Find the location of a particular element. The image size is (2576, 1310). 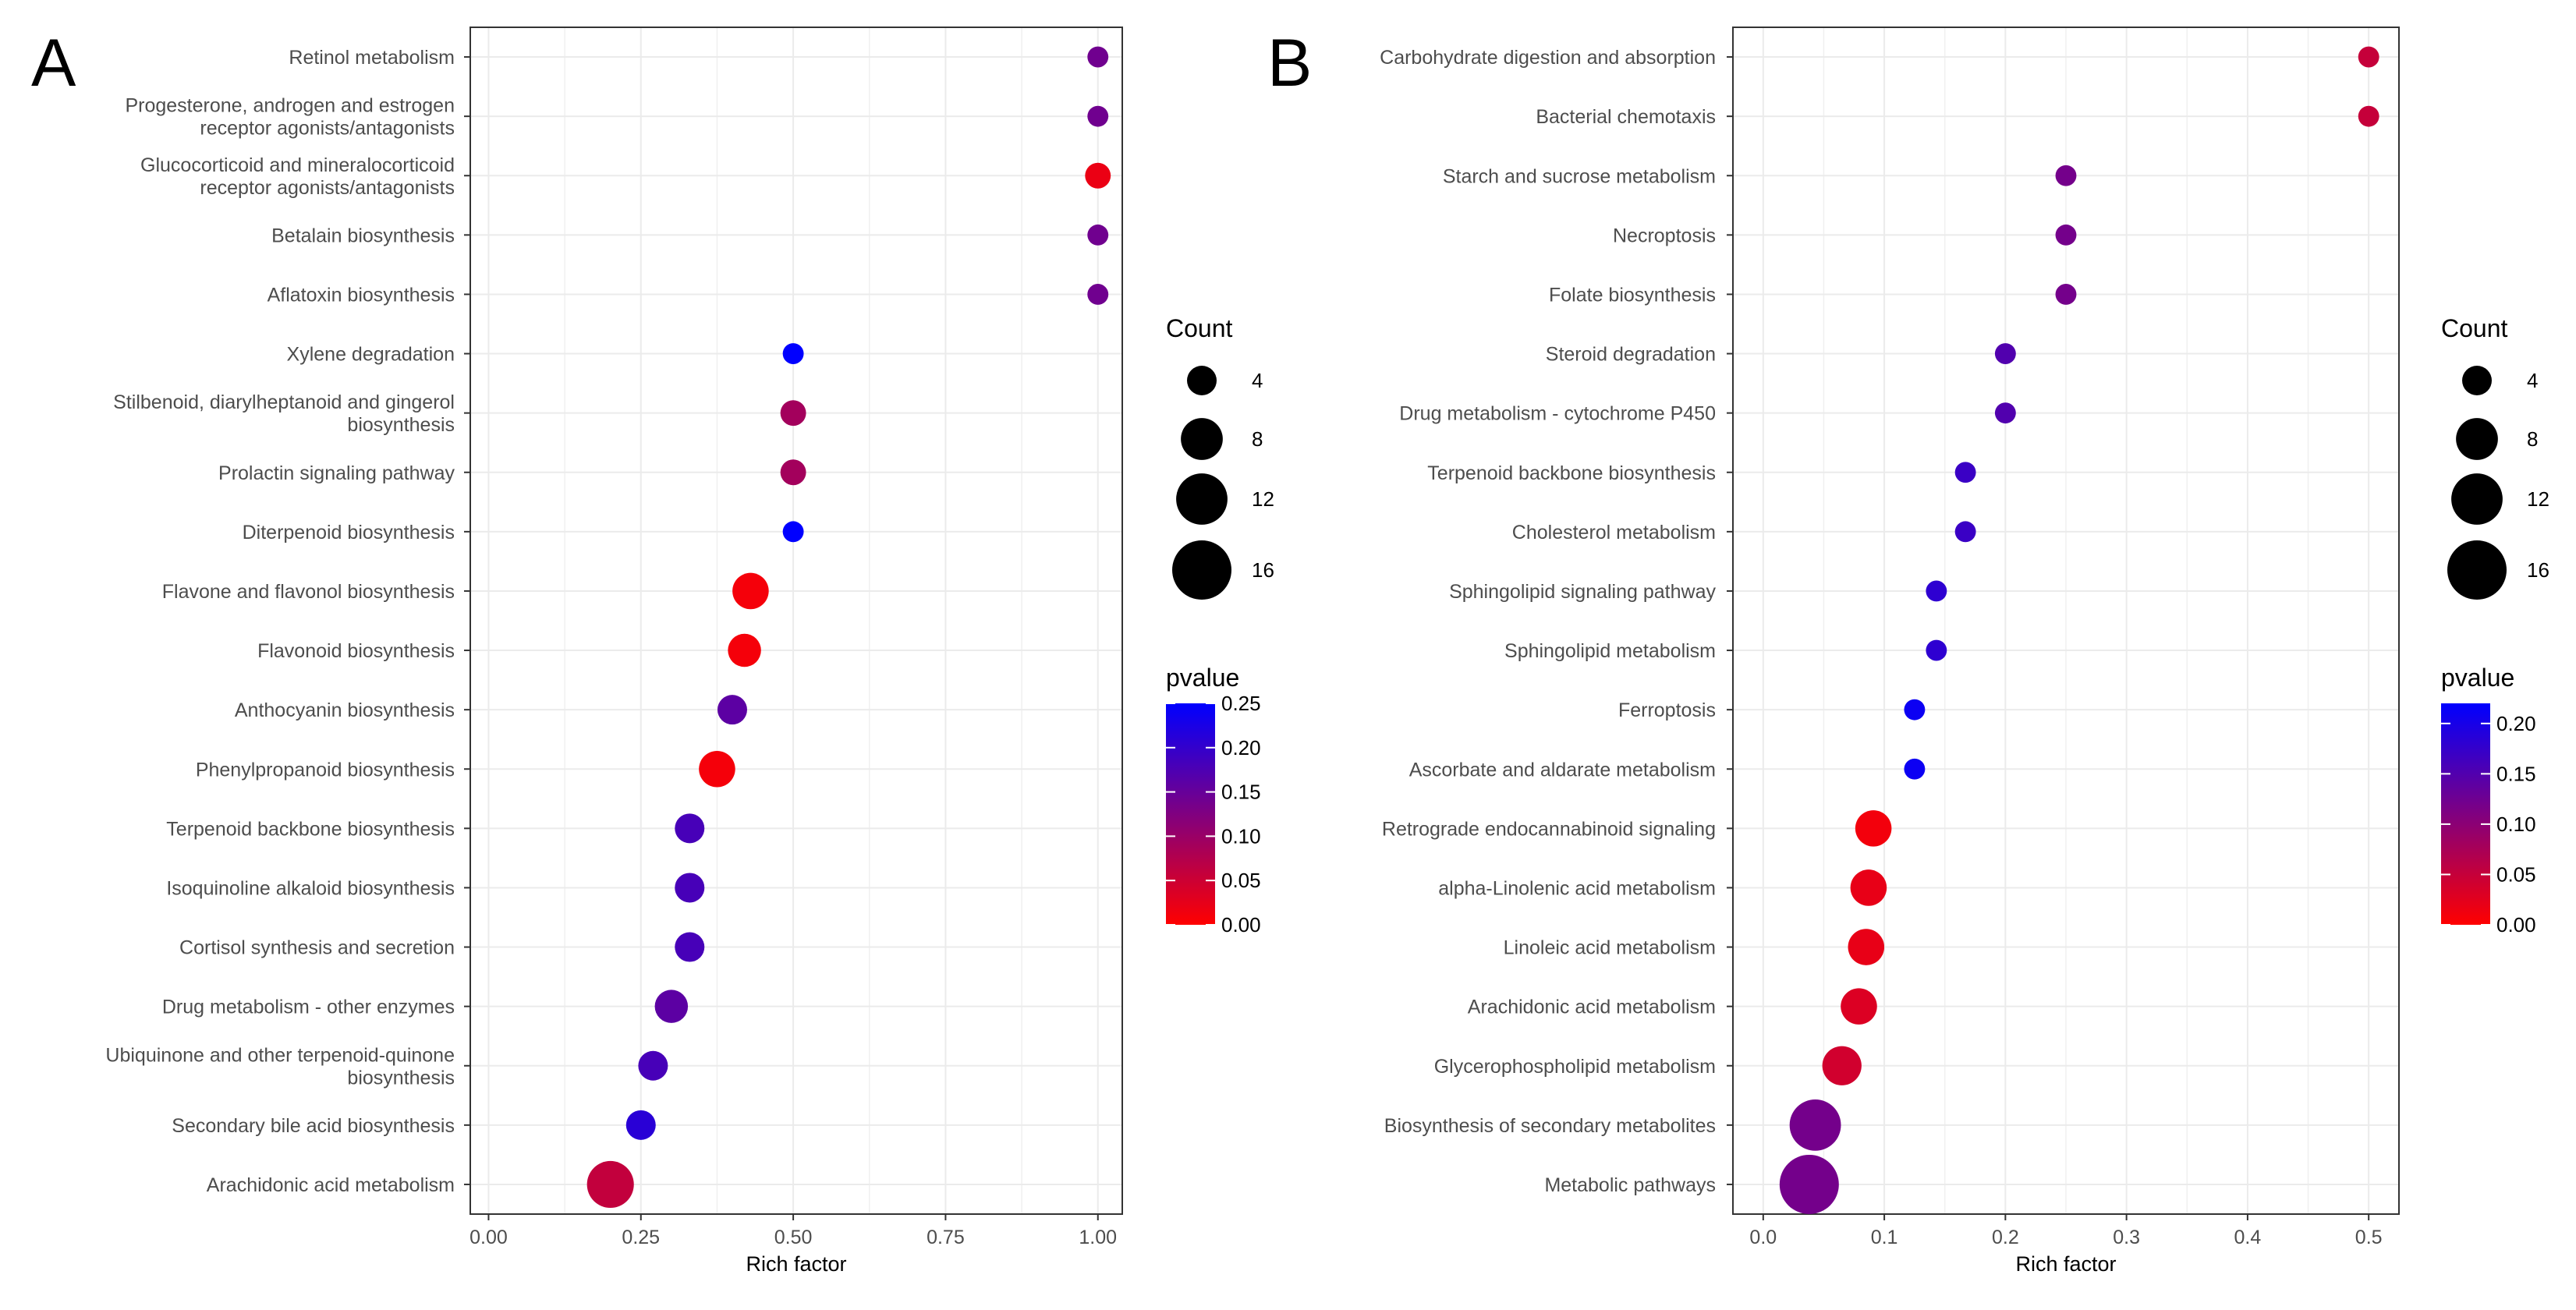

panel-b-category-label: alpha-Linolenic acid metabolism is located at coordinates (1577, 888).